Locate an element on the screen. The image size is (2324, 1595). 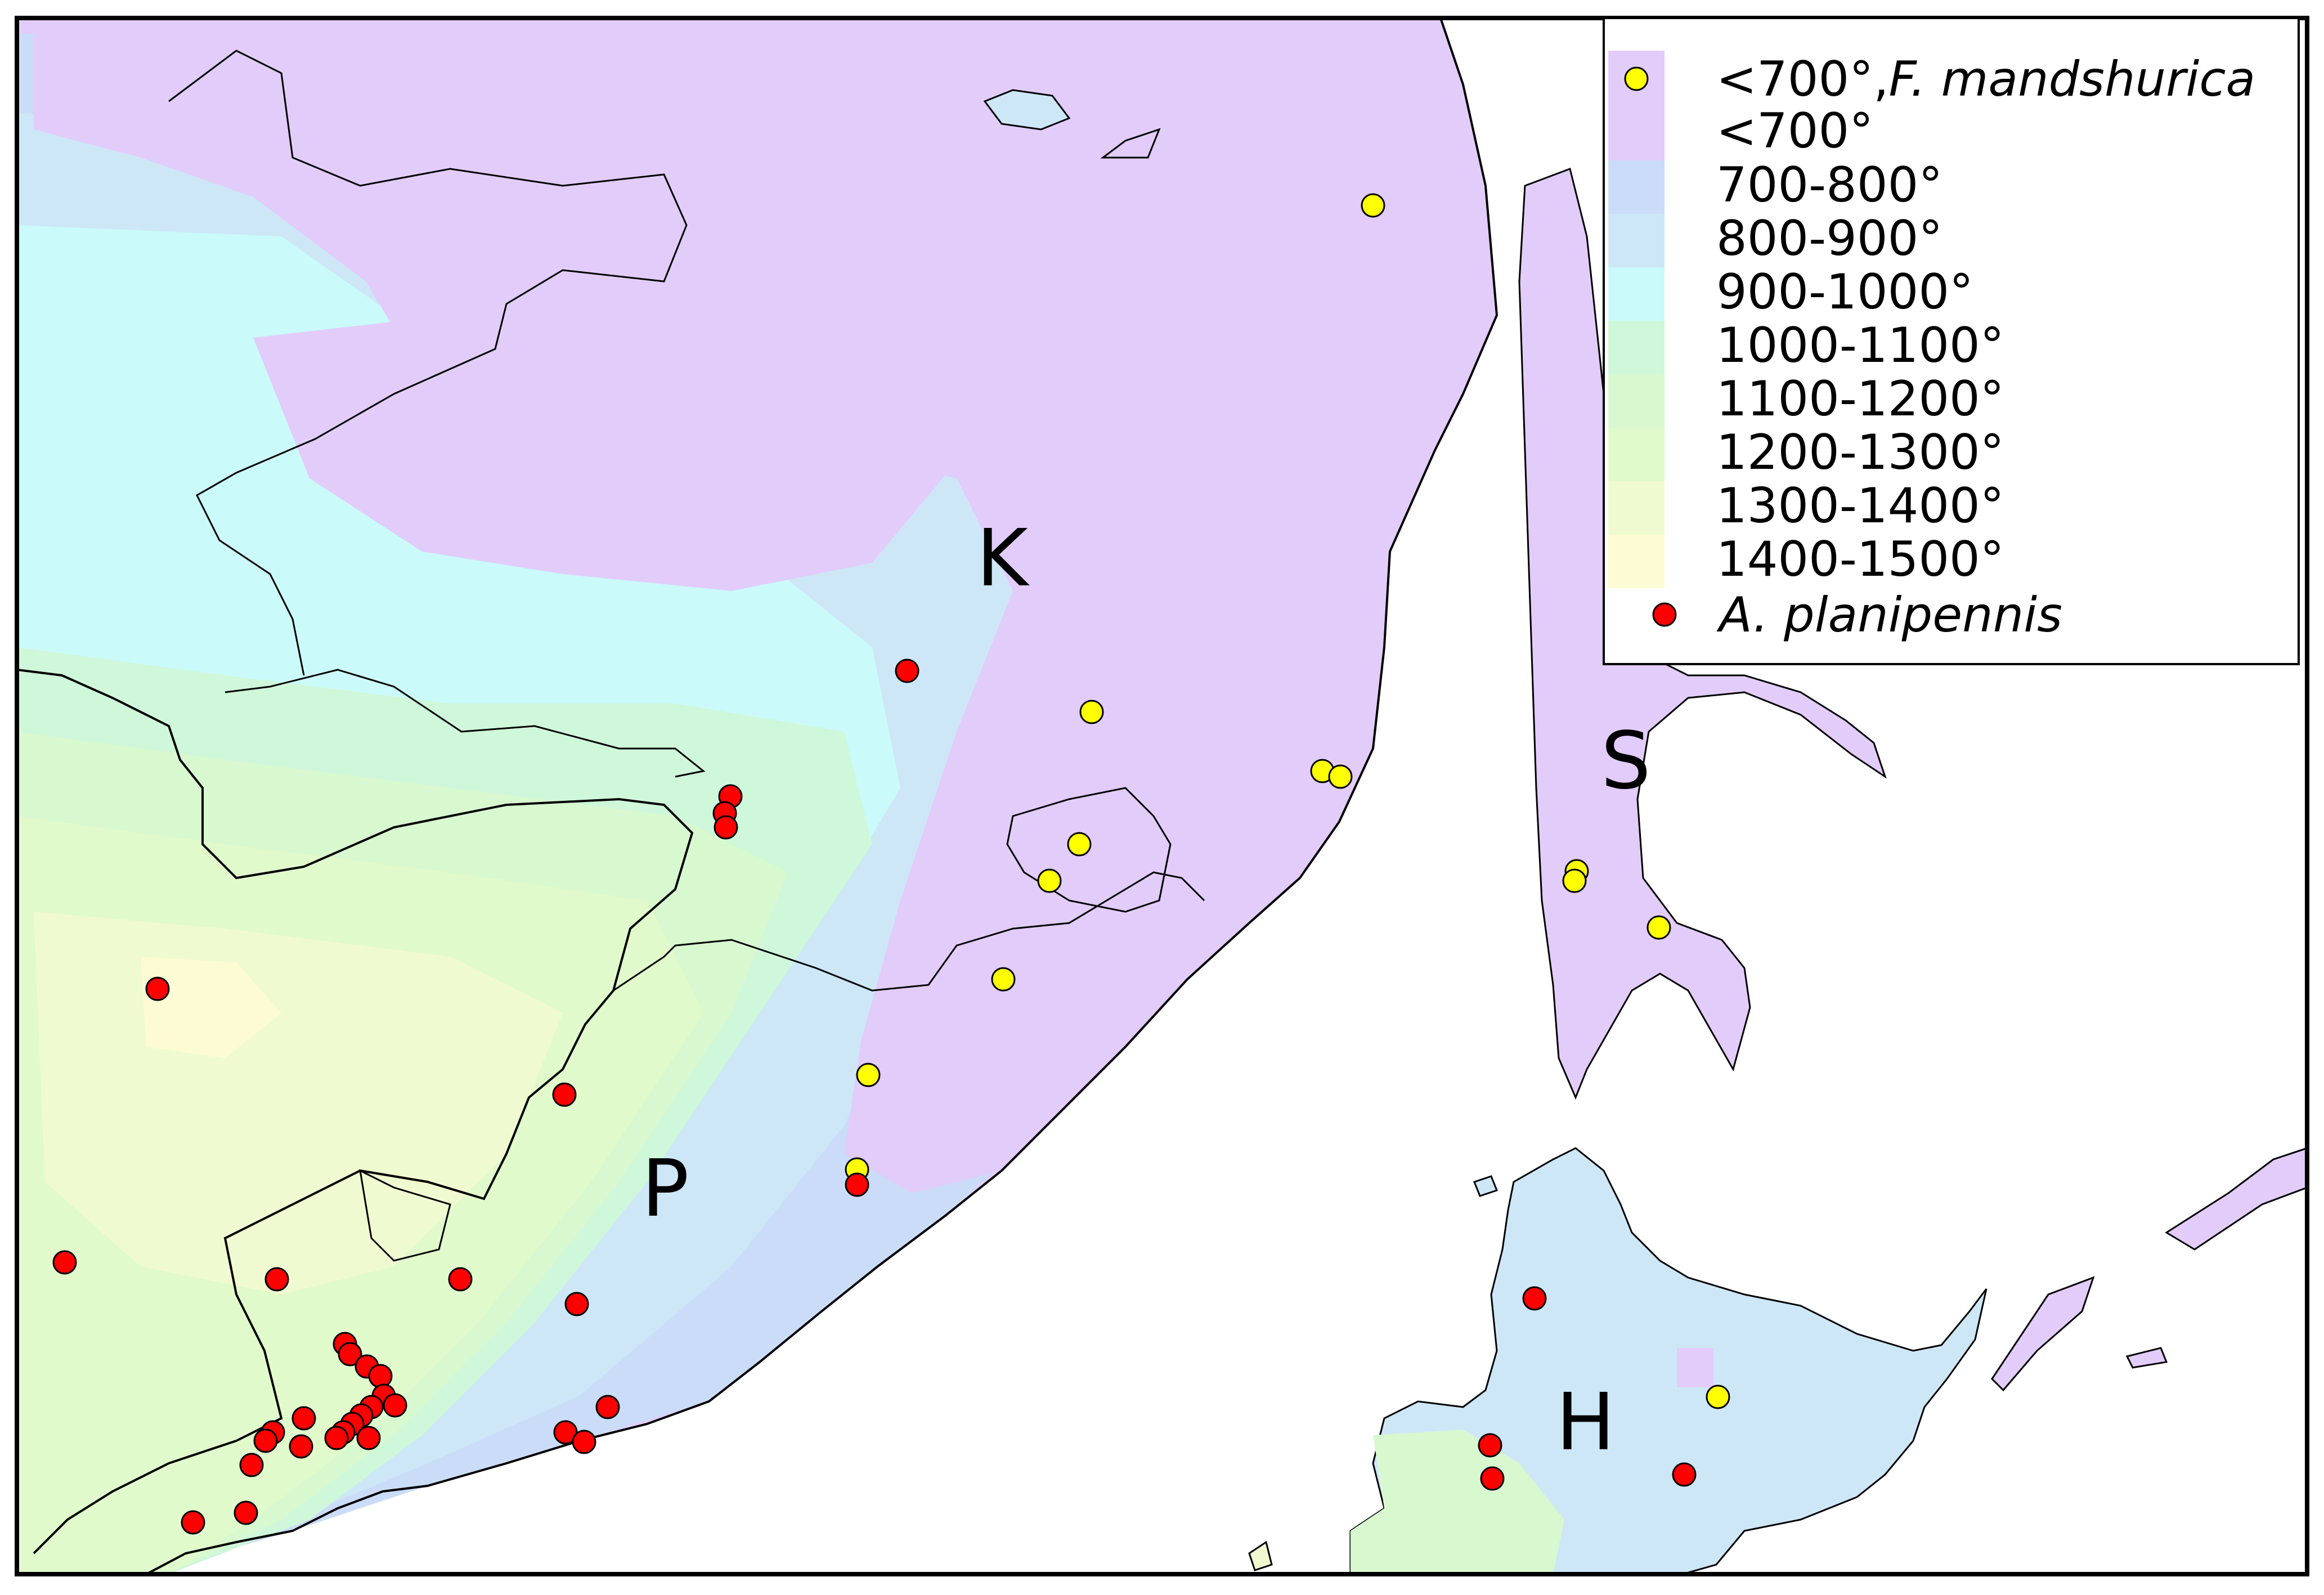
legend-label-1200-1300: 1200-1300° is located at coordinates (1860, 452).